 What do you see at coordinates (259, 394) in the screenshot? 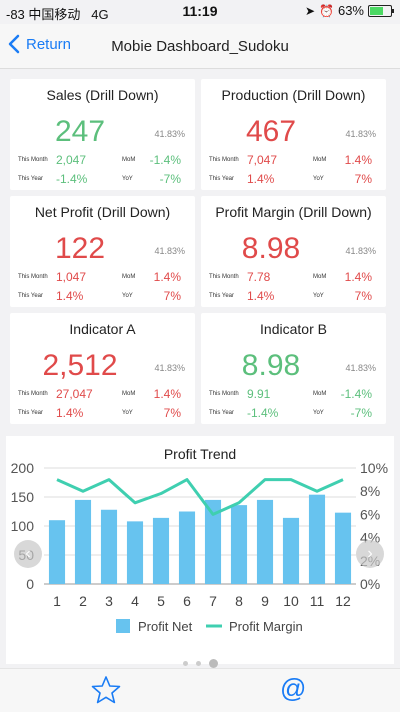
I see `this-month-value: 9.91` at bounding box center [259, 394].